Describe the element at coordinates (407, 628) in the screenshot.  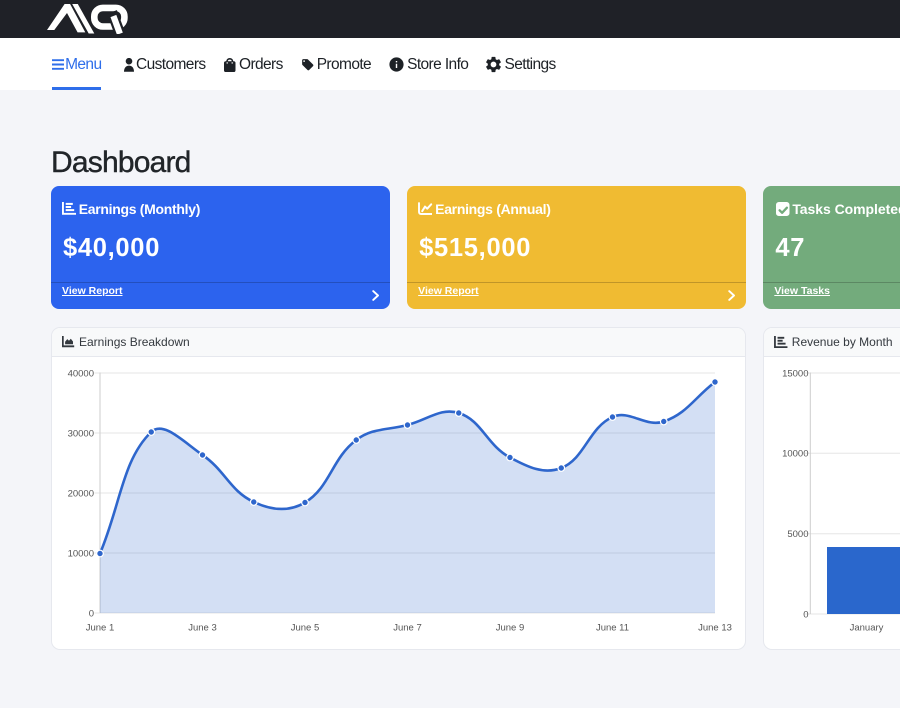
I see `svg-text: June 7` at that location.